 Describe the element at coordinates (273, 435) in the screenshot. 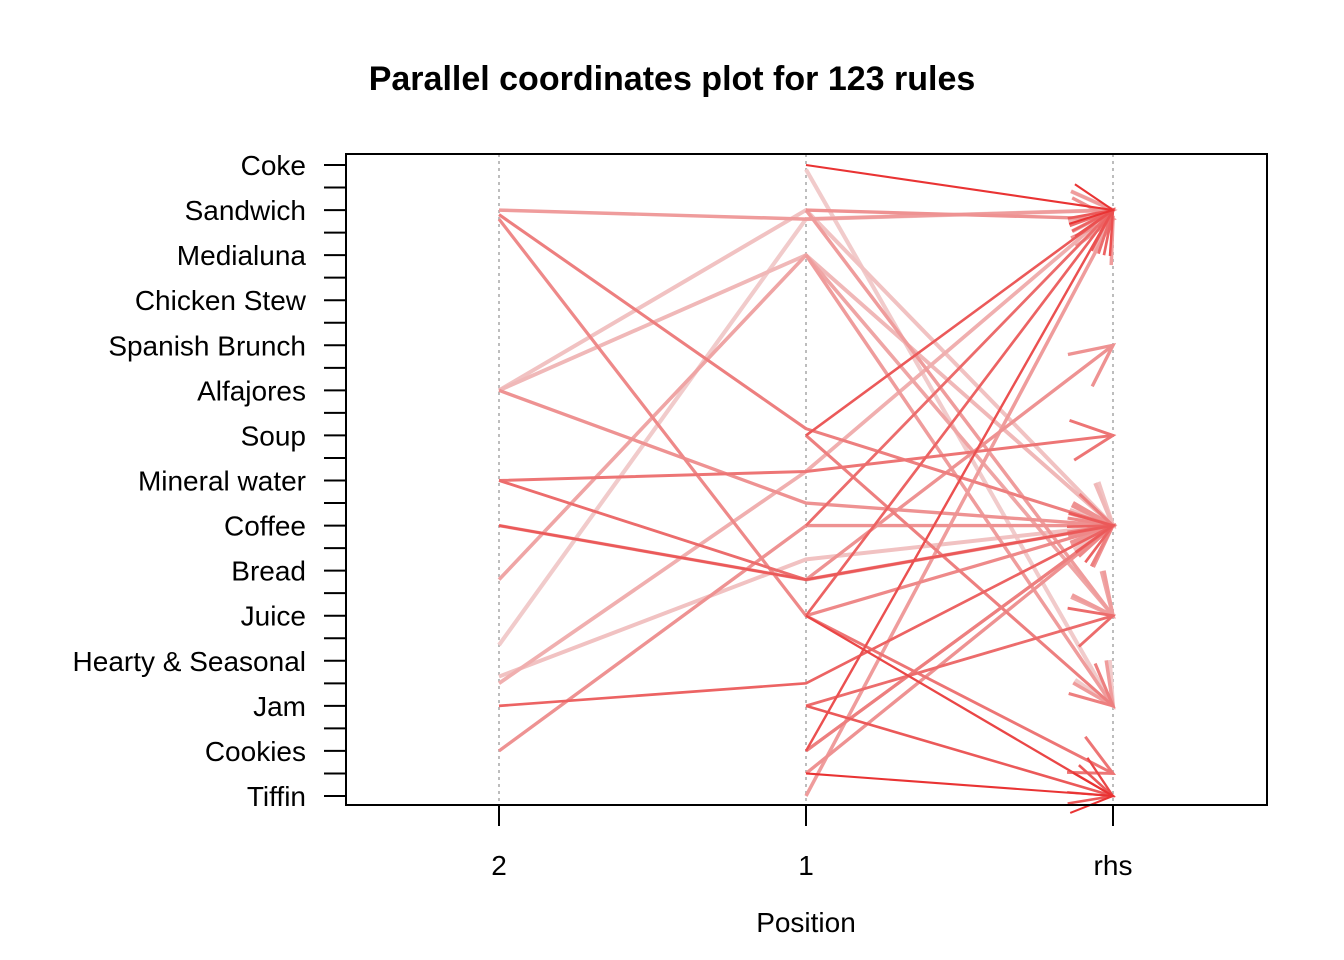

I see `y-tick-label: Soup` at that location.